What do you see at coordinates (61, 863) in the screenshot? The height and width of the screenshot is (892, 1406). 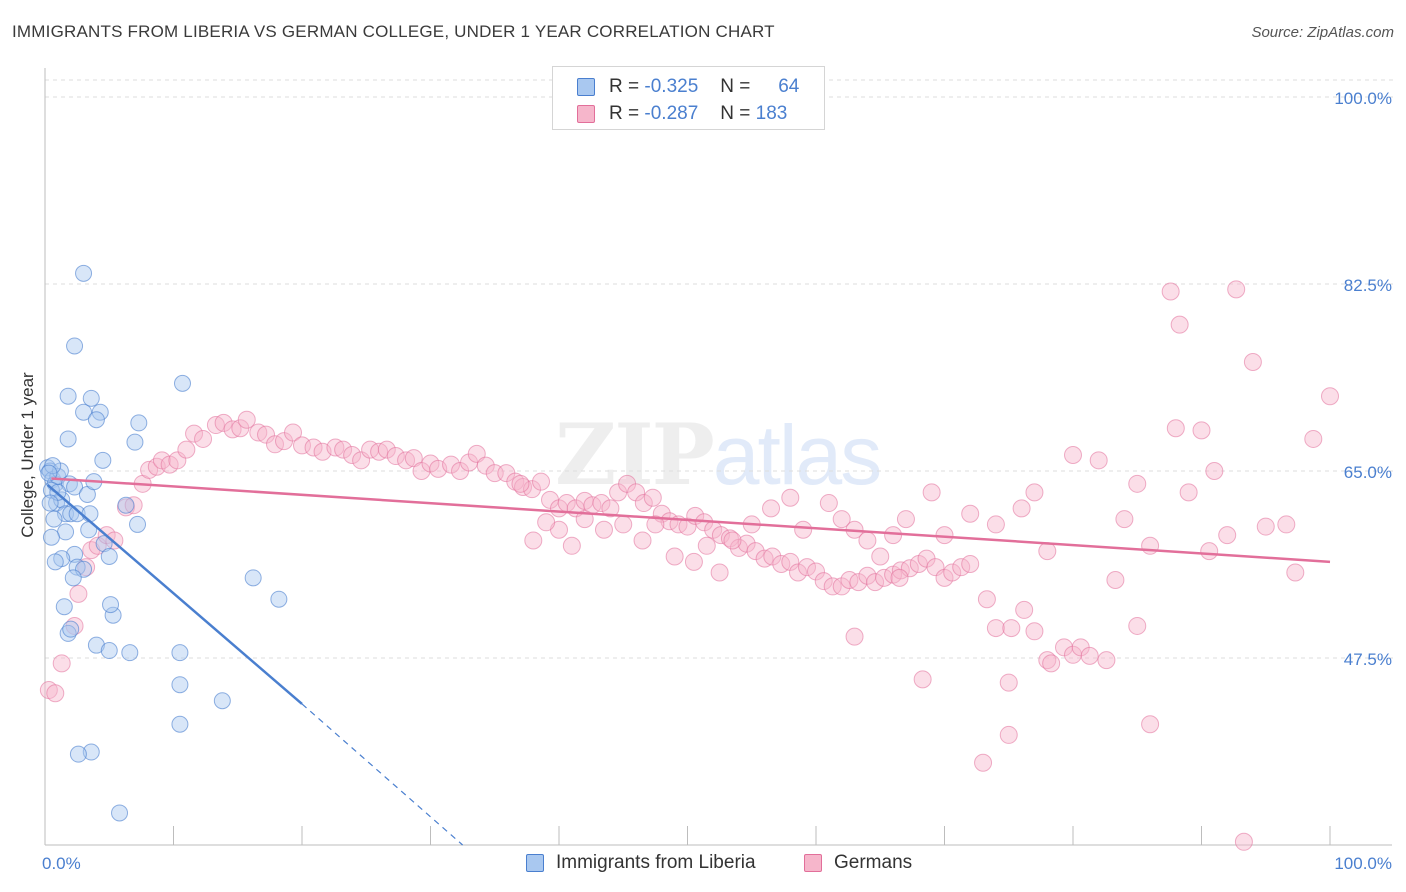 I see `x-tick-label: 0.0%` at bounding box center [61, 863].